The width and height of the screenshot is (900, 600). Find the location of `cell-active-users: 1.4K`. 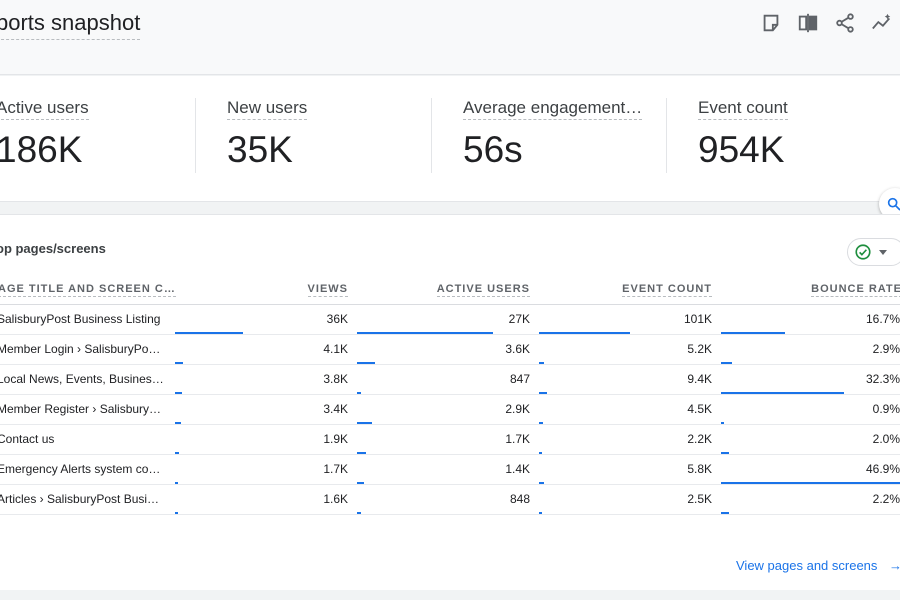

cell-active-users: 1.4K is located at coordinates (517, 469).